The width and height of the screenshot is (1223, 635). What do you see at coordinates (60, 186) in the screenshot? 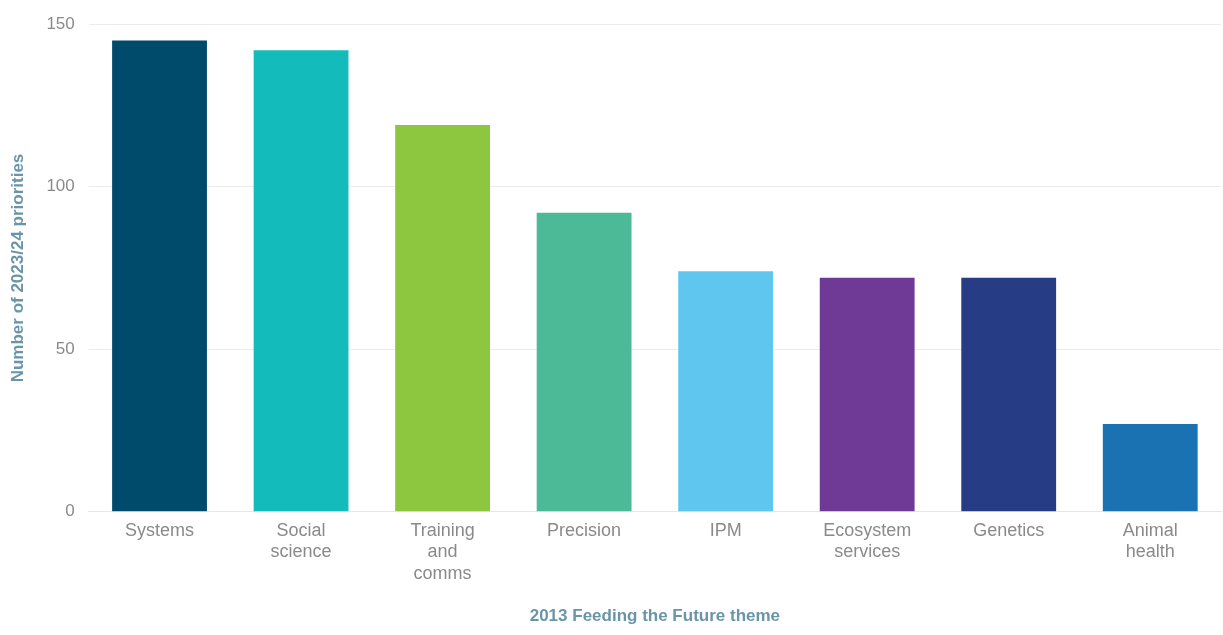
I see `y-tick-label: 100` at bounding box center [60, 186].